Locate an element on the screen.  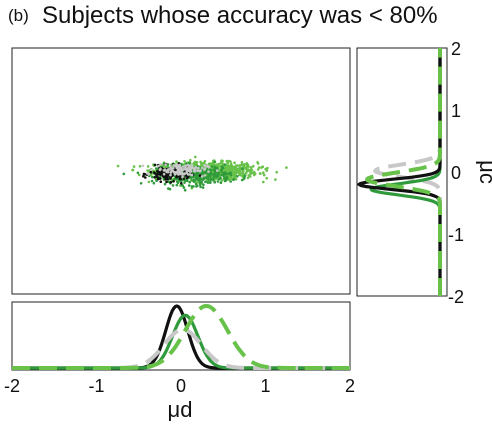
marginal-x-curve-black is located at coordinates (181, 337).